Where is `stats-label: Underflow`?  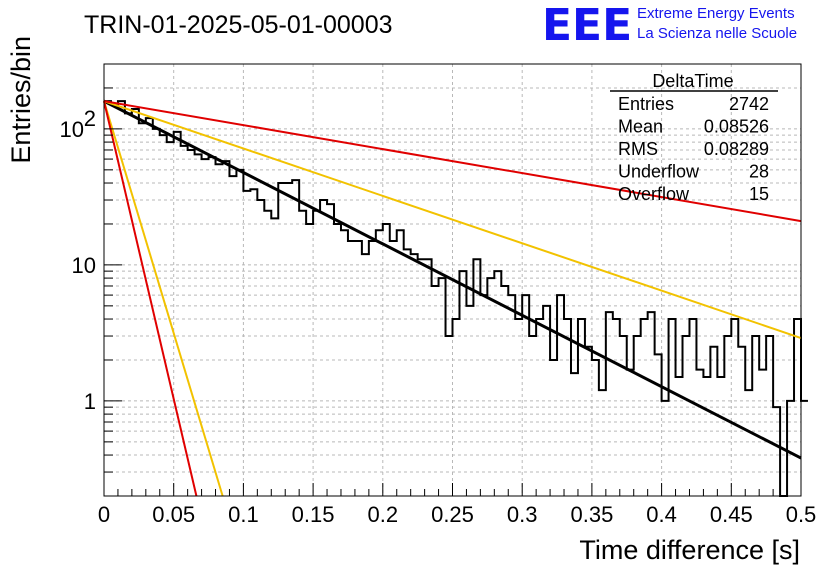 stats-label: Underflow is located at coordinates (659, 172).